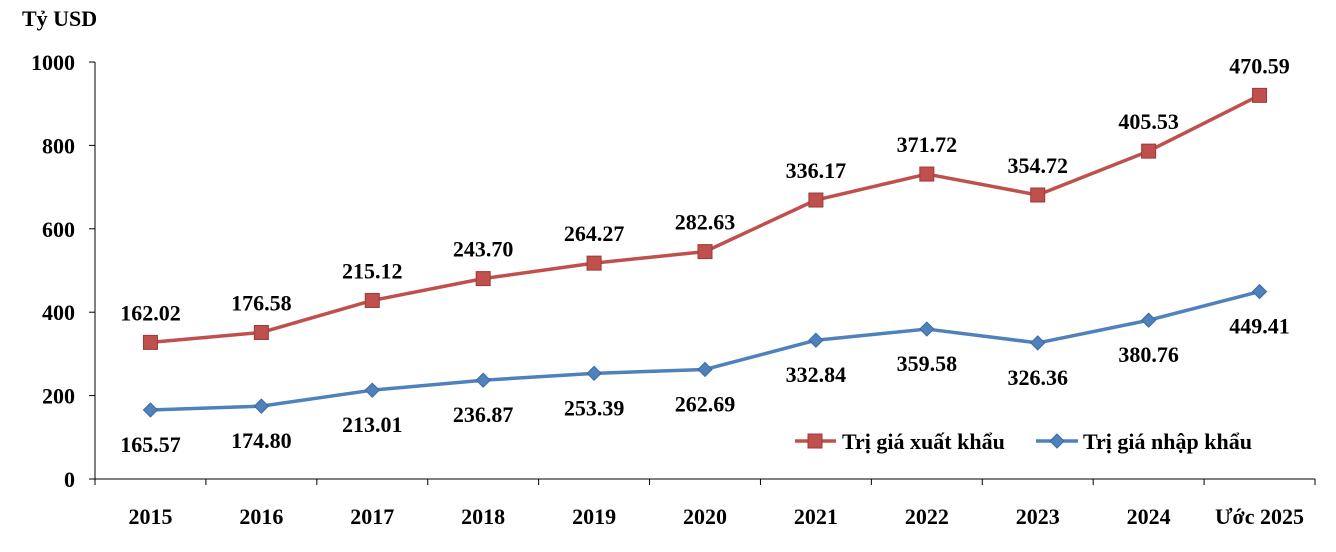  Describe the element at coordinates (594, 233) in the screenshot. I see `export-data-label: 264.27` at that location.